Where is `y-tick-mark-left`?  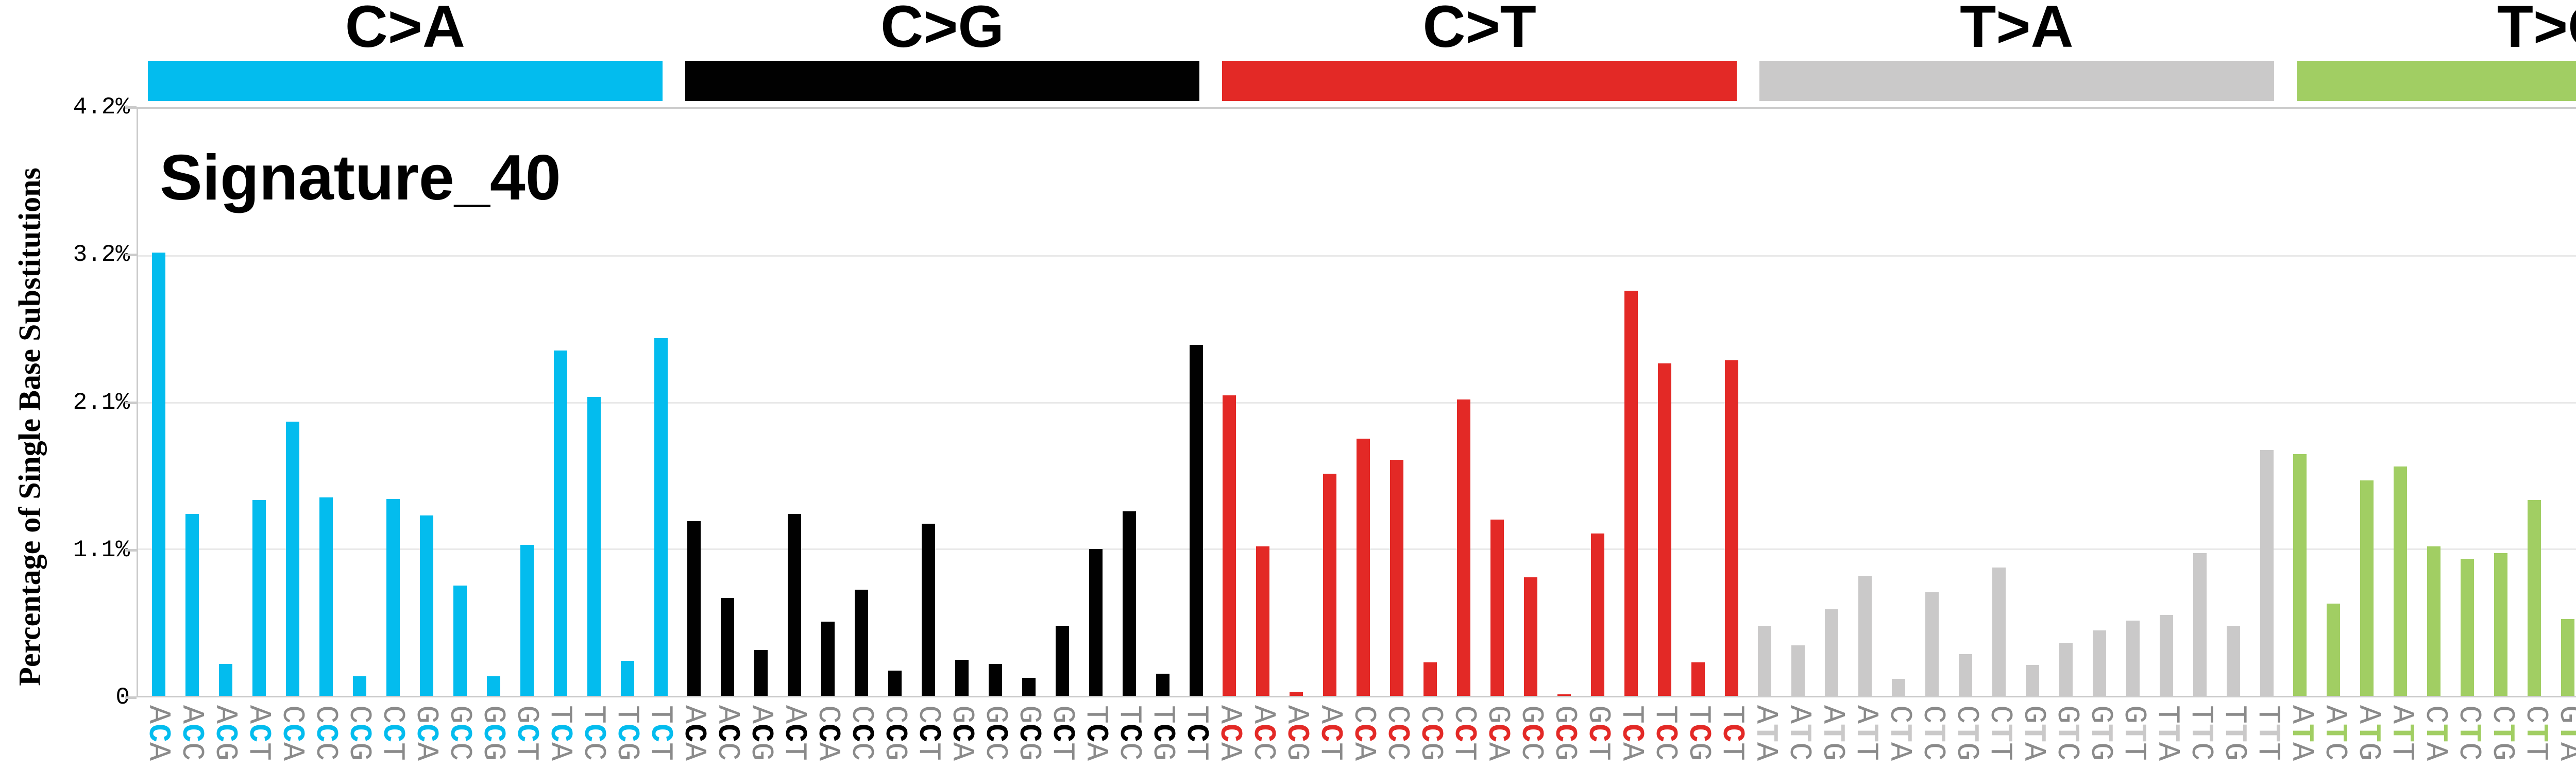
y-tick-mark-left is located at coordinates (131, 550).